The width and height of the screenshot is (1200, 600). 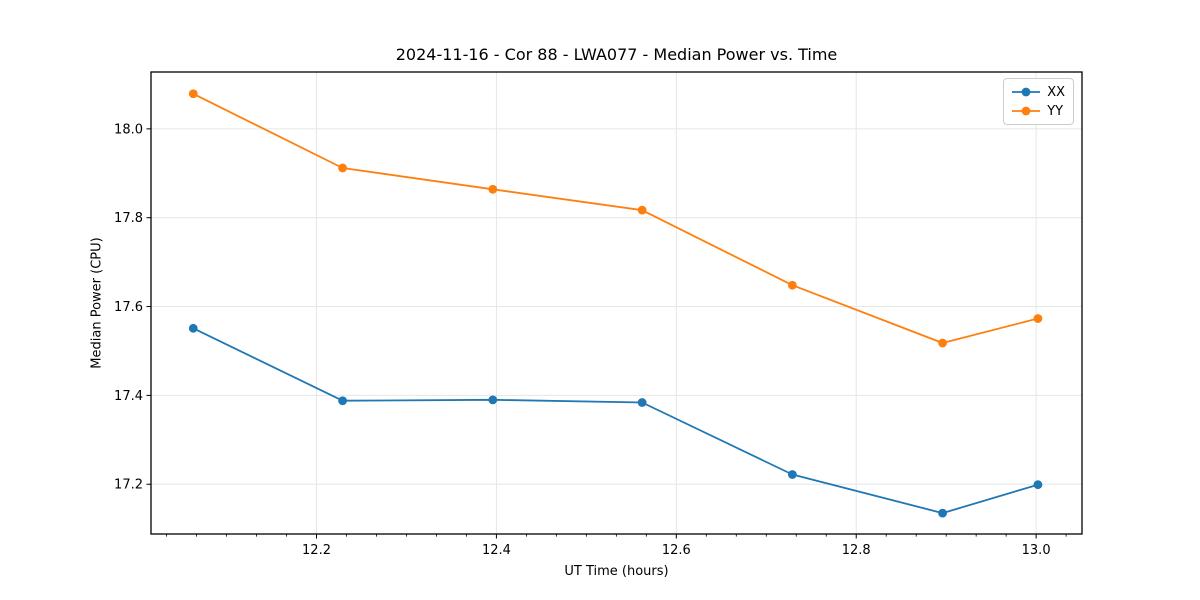 What do you see at coordinates (1026, 111) in the screenshot?
I see `yy-line-marker-icon` at bounding box center [1026, 111].